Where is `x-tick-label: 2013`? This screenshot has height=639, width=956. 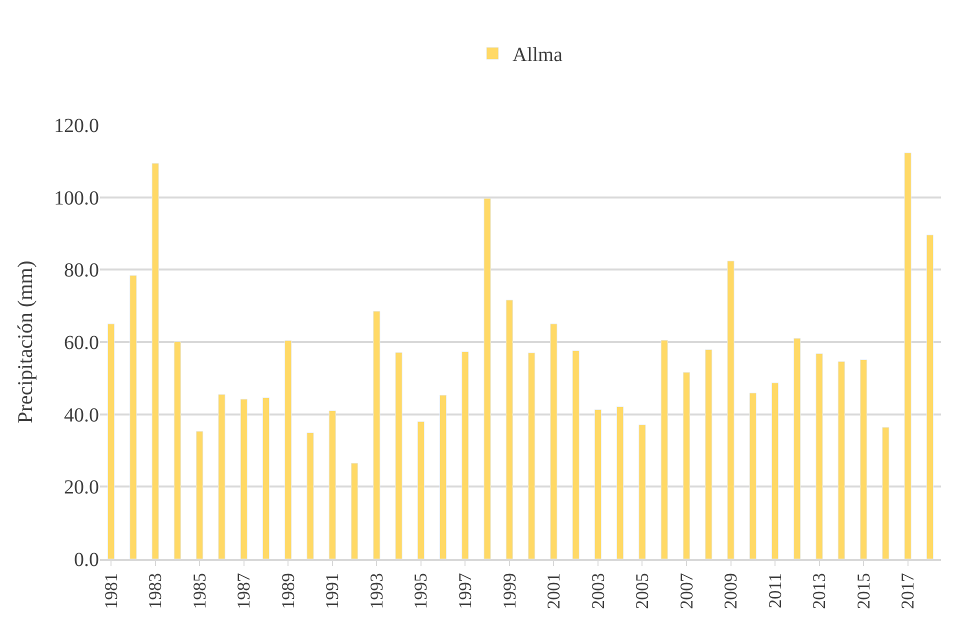
x-tick-label: 2013 is located at coordinates (819, 590).